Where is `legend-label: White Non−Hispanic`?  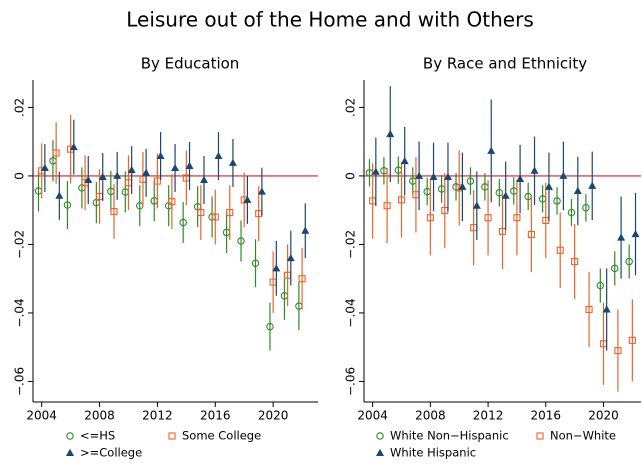
legend-label: White Non−Hispanic is located at coordinates (449, 436).